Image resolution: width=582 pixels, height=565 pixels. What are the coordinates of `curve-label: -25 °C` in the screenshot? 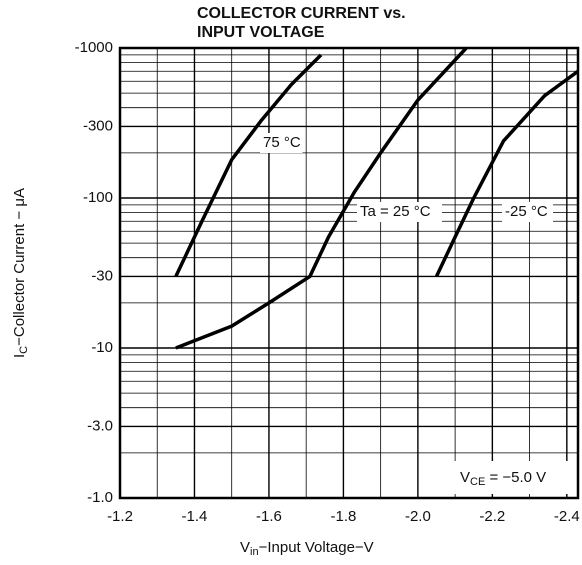 It's located at (526, 211).